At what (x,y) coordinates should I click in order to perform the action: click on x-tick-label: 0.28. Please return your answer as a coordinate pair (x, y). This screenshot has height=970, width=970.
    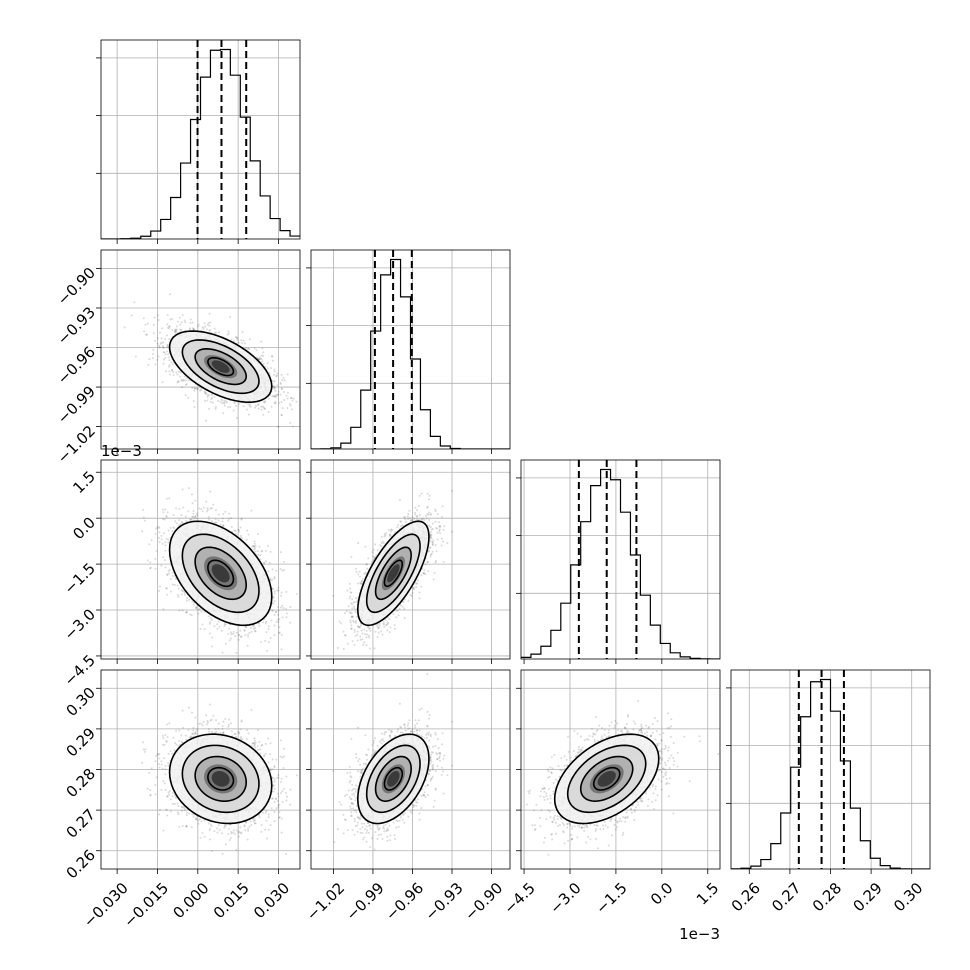
    Looking at the image, I should click on (827, 897).